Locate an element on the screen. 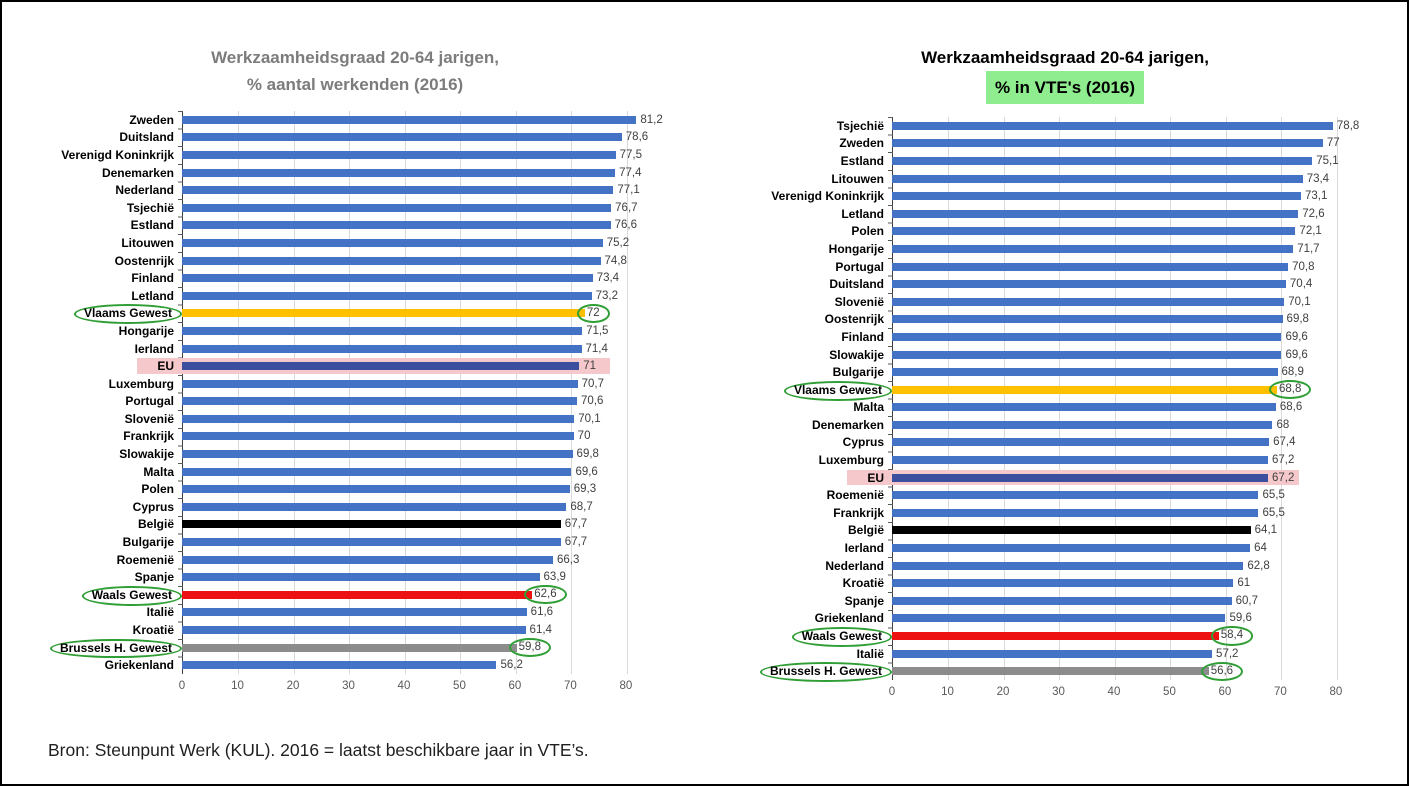  category-label: Denemarken is located at coordinates (137, 172).